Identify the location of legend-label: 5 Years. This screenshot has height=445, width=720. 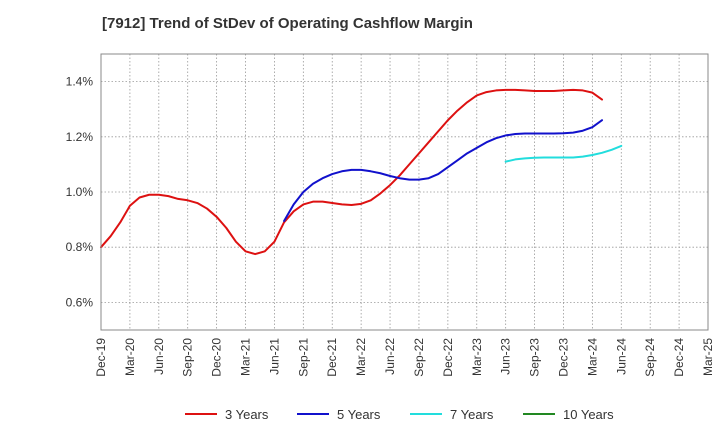
(359, 414).